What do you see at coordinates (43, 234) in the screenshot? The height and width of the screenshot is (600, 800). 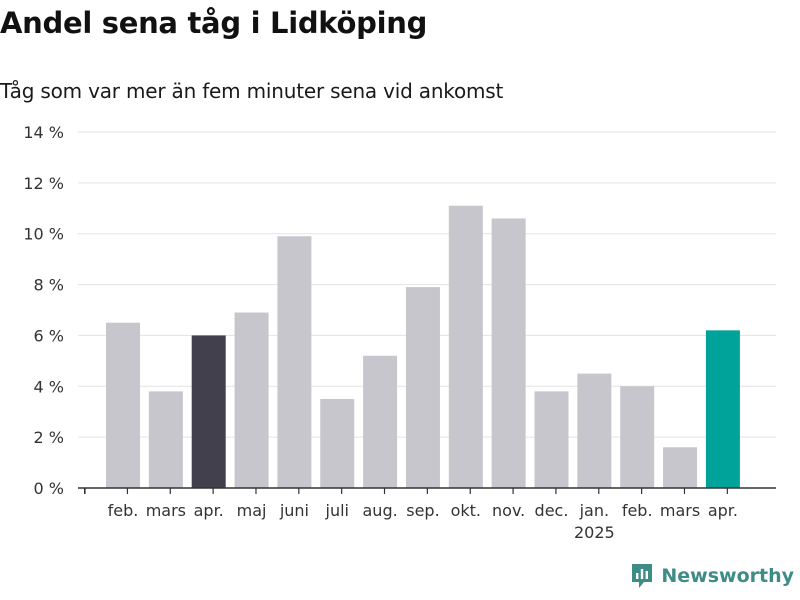 I see `y-tick-label: 10 %` at bounding box center [43, 234].